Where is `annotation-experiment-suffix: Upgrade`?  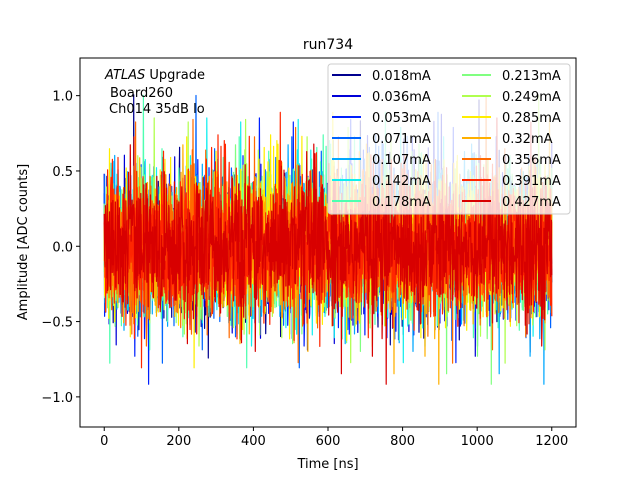 annotation-experiment-suffix: Upgrade is located at coordinates (175, 75).